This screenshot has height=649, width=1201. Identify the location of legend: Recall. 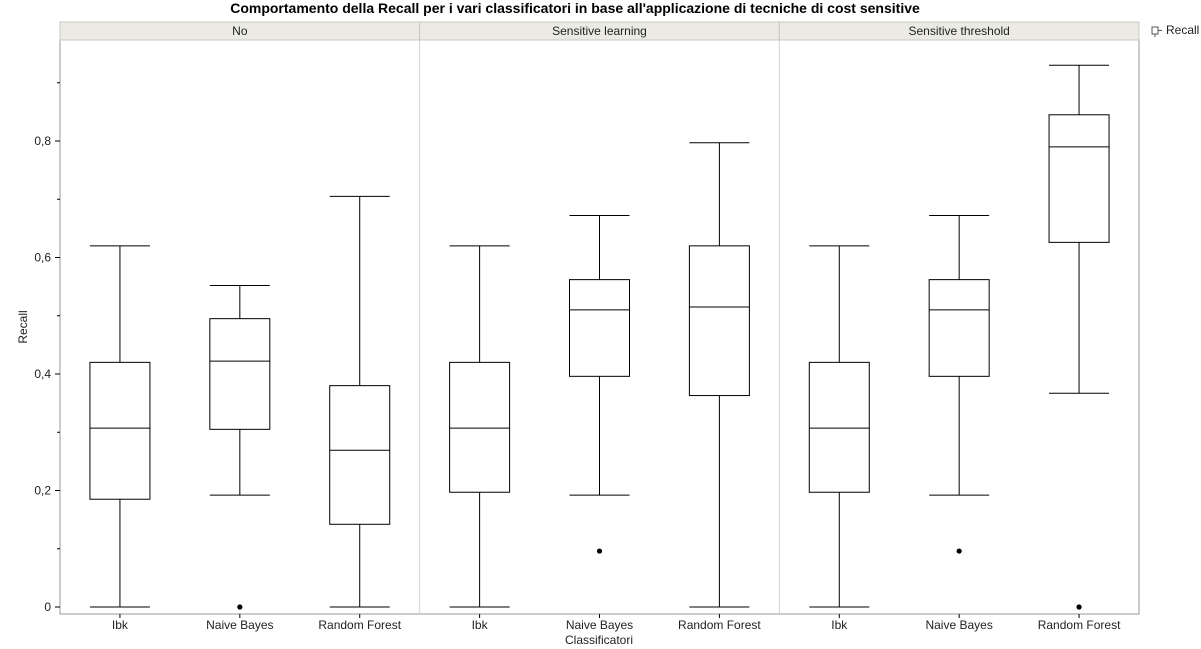
(1175, 30).